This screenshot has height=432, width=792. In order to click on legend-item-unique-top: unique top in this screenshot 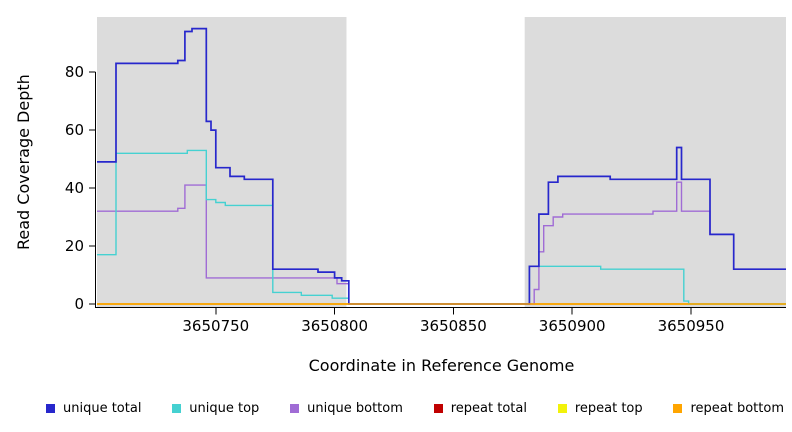, I will do `click(215, 408)`.